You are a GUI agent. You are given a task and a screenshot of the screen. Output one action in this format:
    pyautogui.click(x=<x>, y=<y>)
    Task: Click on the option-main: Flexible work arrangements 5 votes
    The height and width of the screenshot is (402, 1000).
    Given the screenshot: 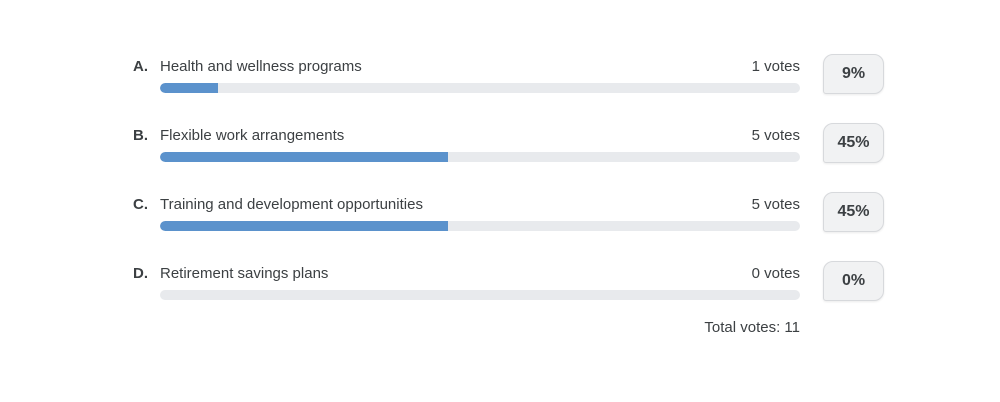 What is the action you would take?
    pyautogui.click(x=480, y=144)
    